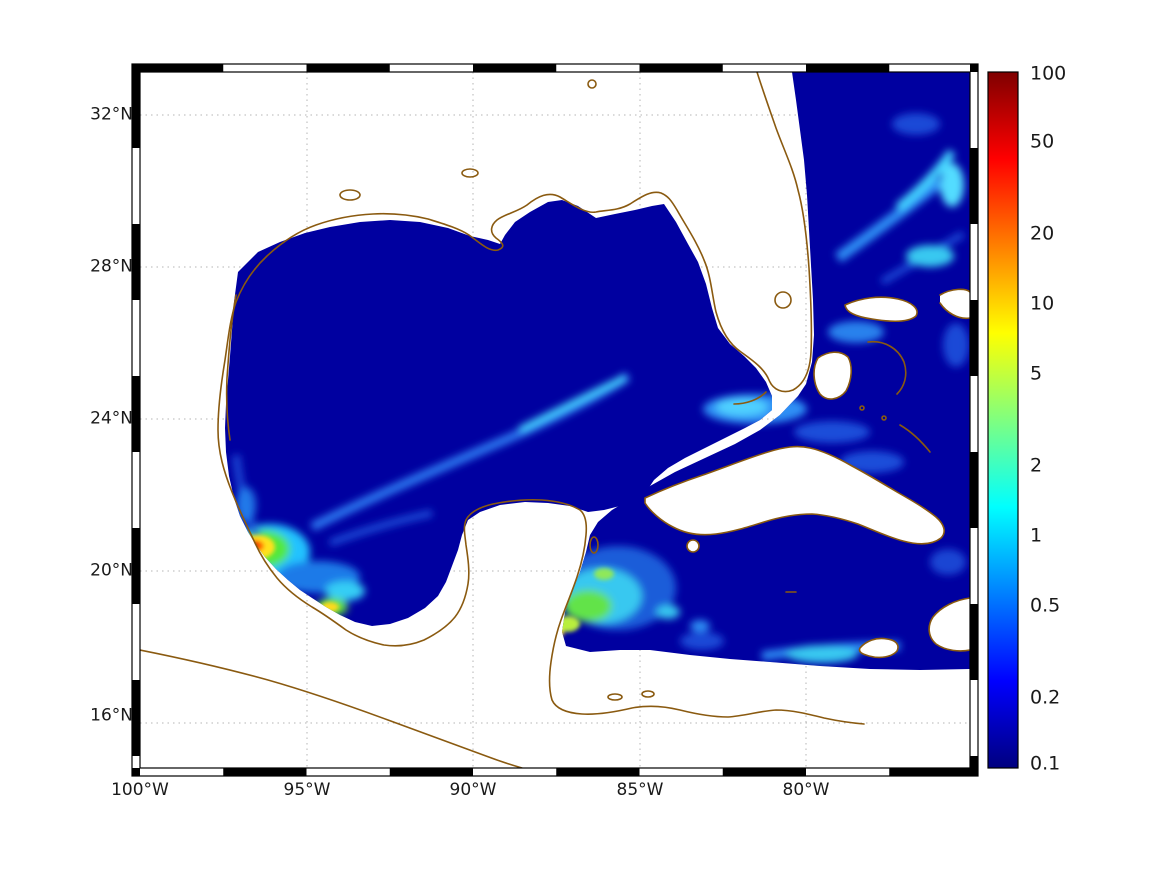 Image resolution: width=1167 pixels, height=875 pixels. Describe the element at coordinates (783, 300) in the screenshot. I see `lake-okeechobee` at that location.